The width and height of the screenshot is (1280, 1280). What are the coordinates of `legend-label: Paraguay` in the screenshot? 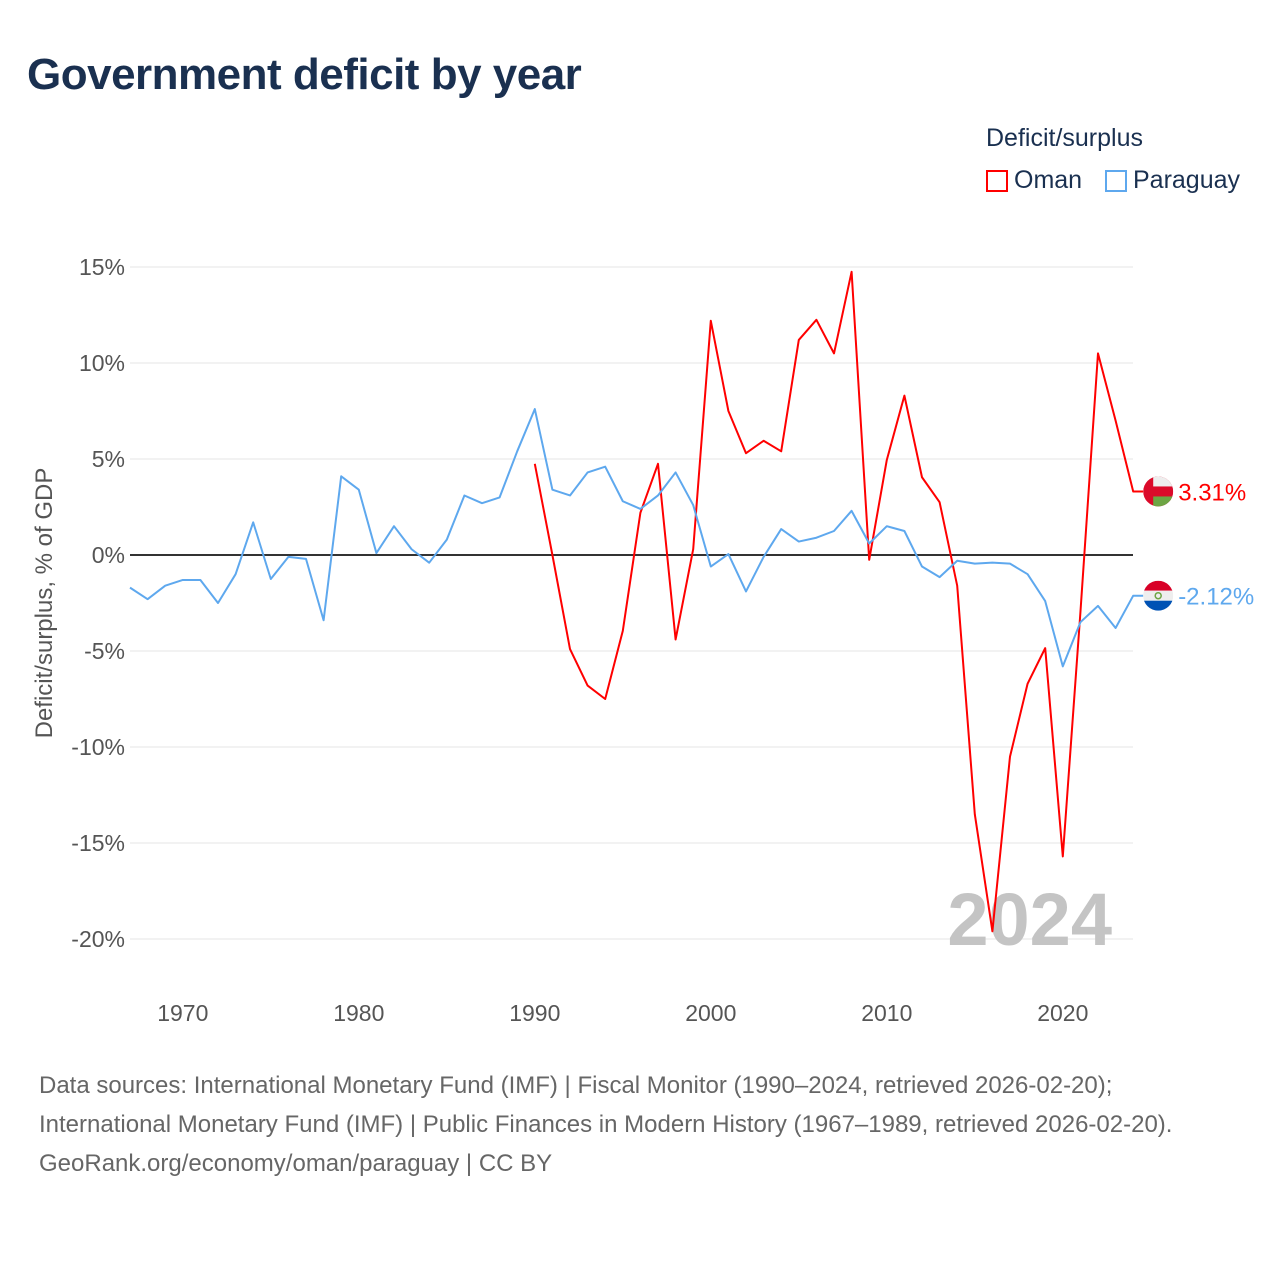 It's located at (1187, 180).